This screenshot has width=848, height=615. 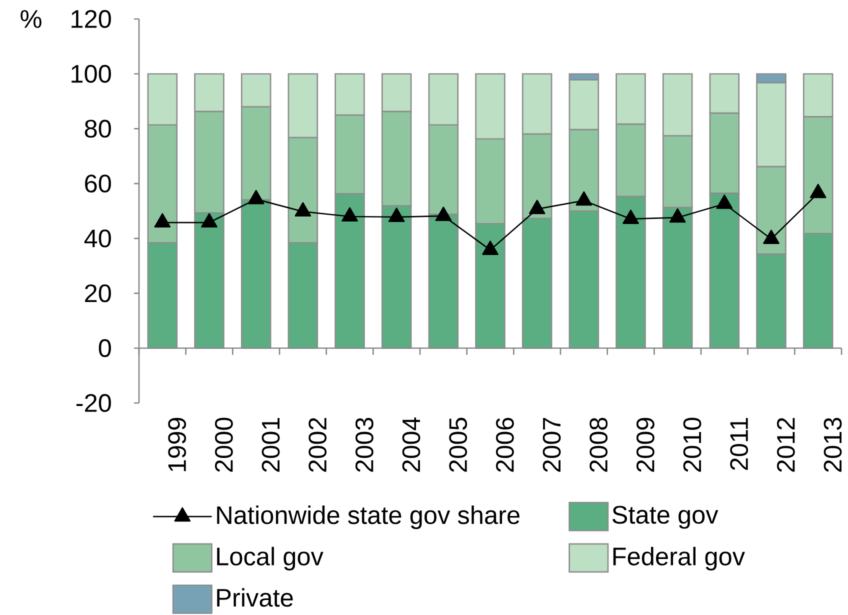 What do you see at coordinates (317, 445) in the screenshot?
I see `x-tick-label: 2002` at bounding box center [317, 445].